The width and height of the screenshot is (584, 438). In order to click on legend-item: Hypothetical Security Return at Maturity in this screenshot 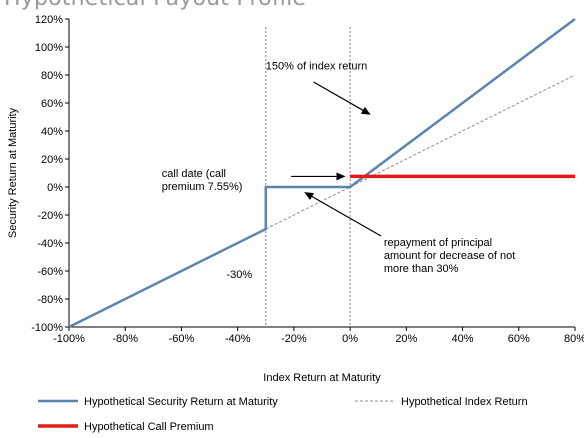, I will do `click(158, 402)`.